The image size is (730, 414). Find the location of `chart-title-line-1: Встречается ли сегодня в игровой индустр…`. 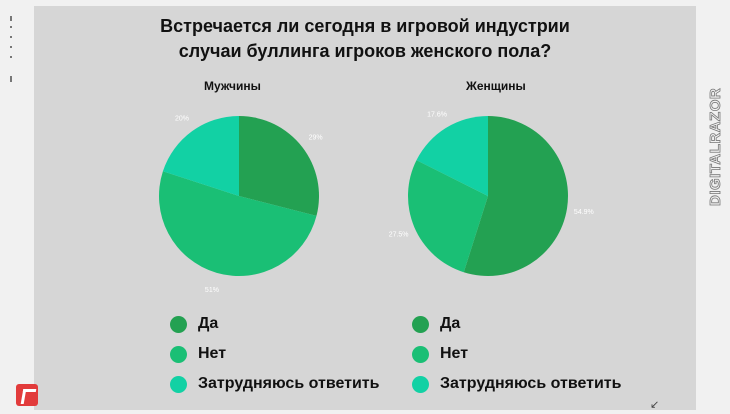

chart-title-line-1: Встречается ли сегодня в игровой индустр… is located at coordinates (365, 26).